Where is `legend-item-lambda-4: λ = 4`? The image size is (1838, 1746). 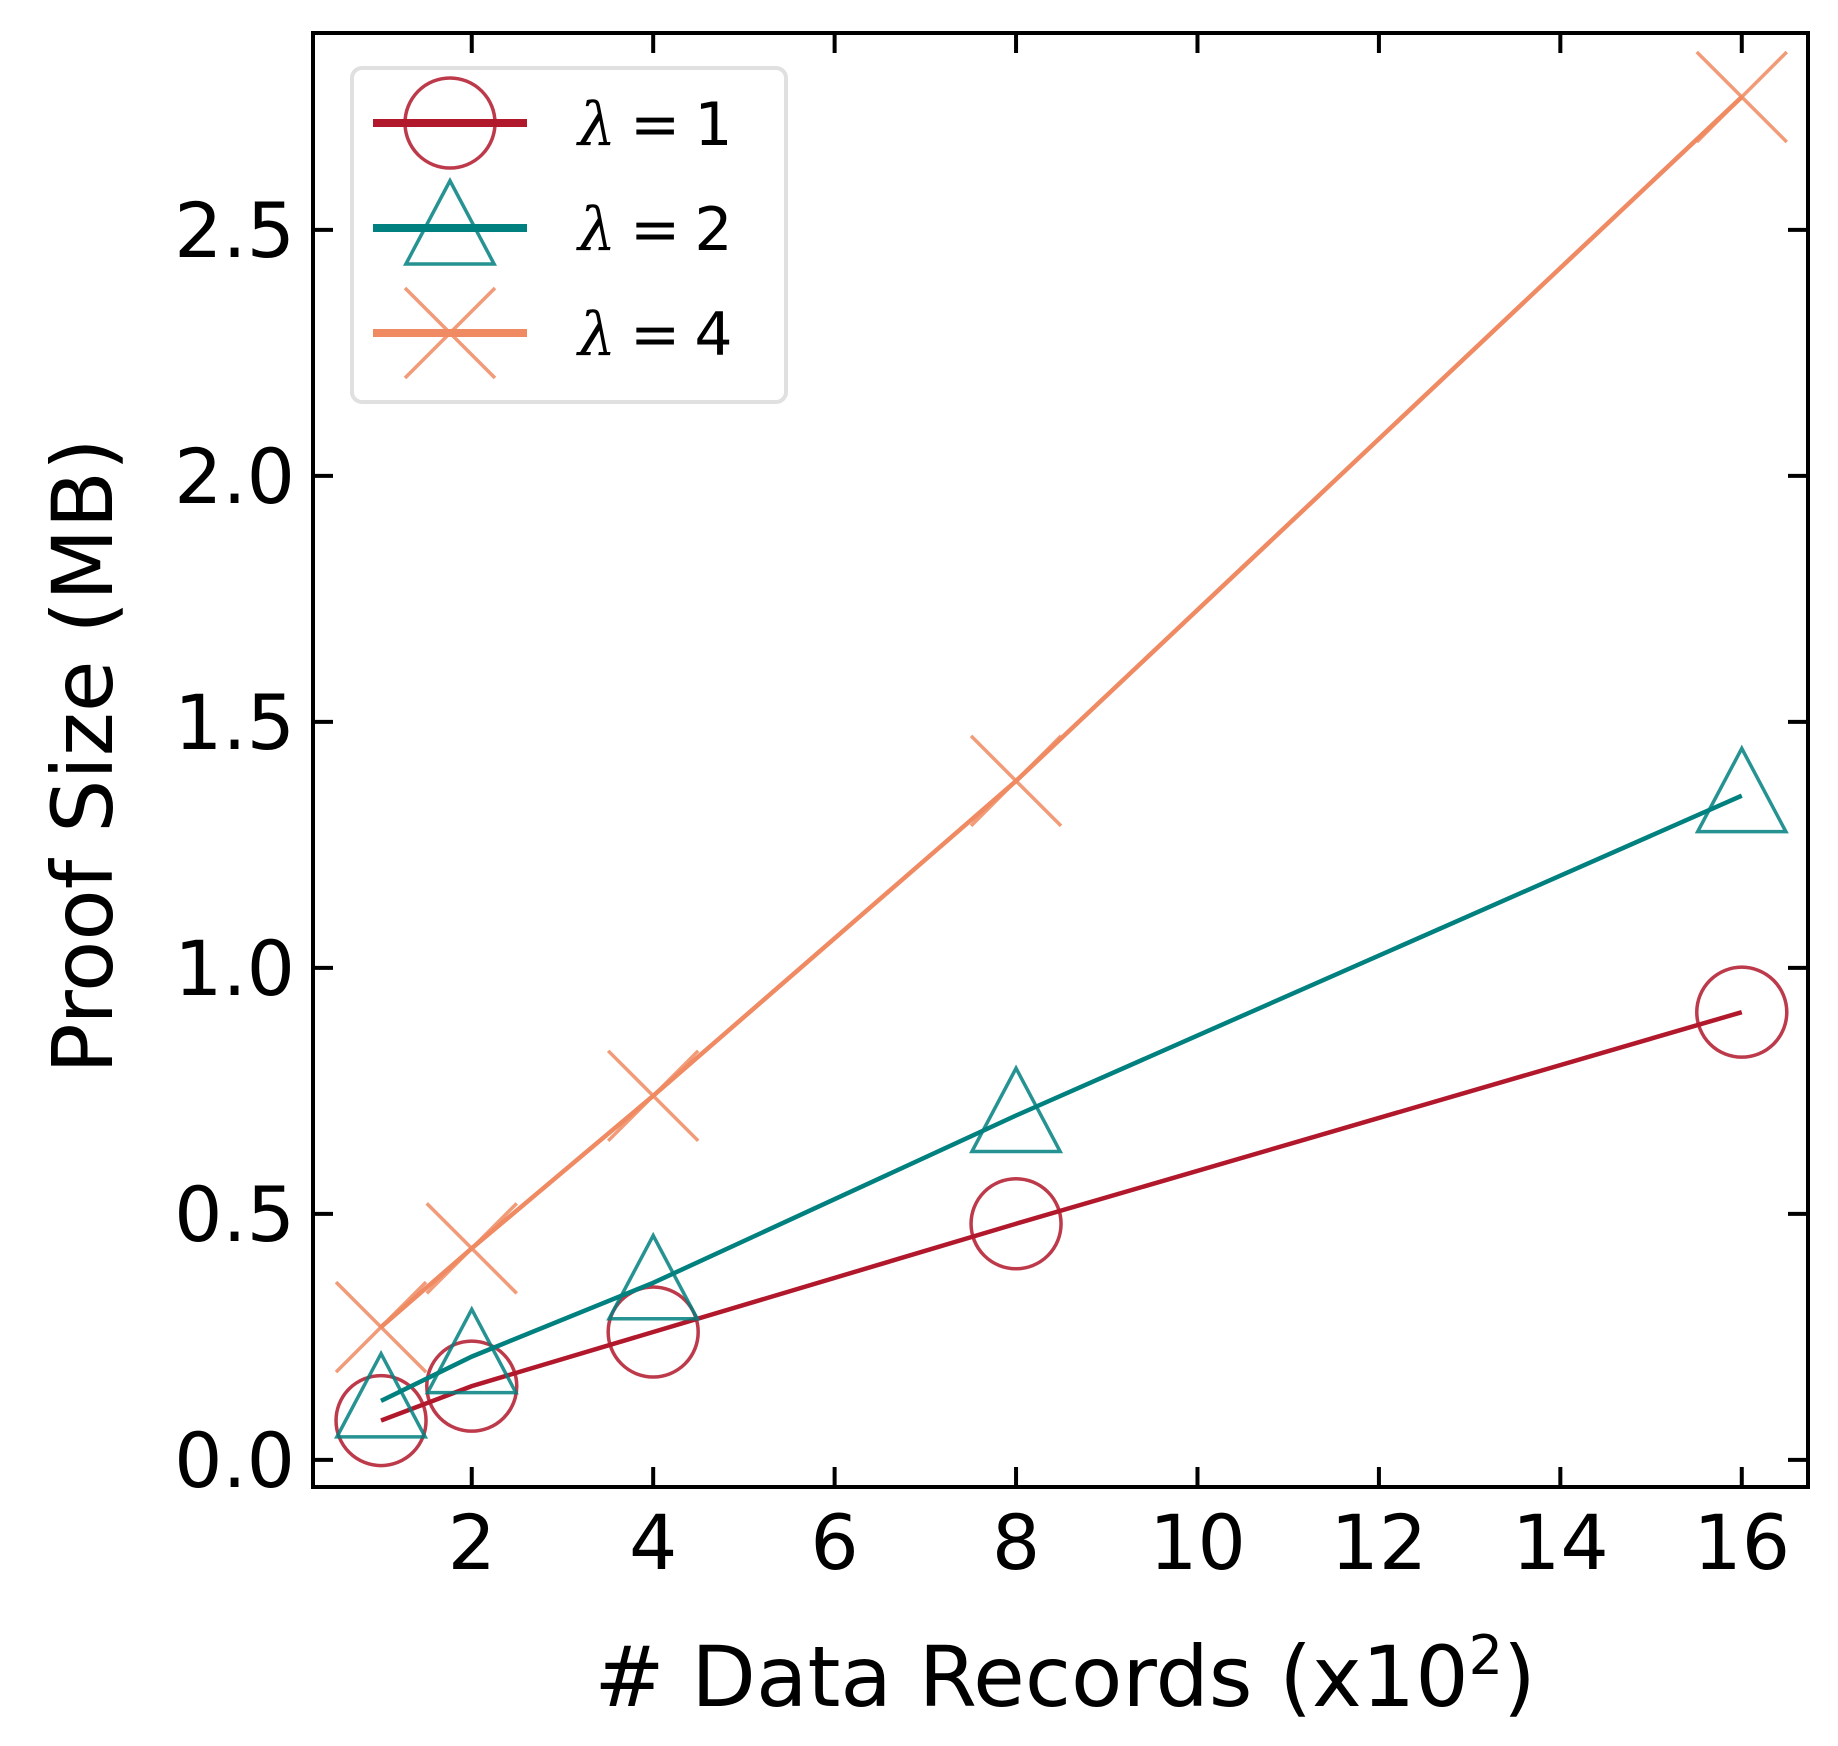 legend-item-lambda-4: λ = 4 is located at coordinates (553, 333).